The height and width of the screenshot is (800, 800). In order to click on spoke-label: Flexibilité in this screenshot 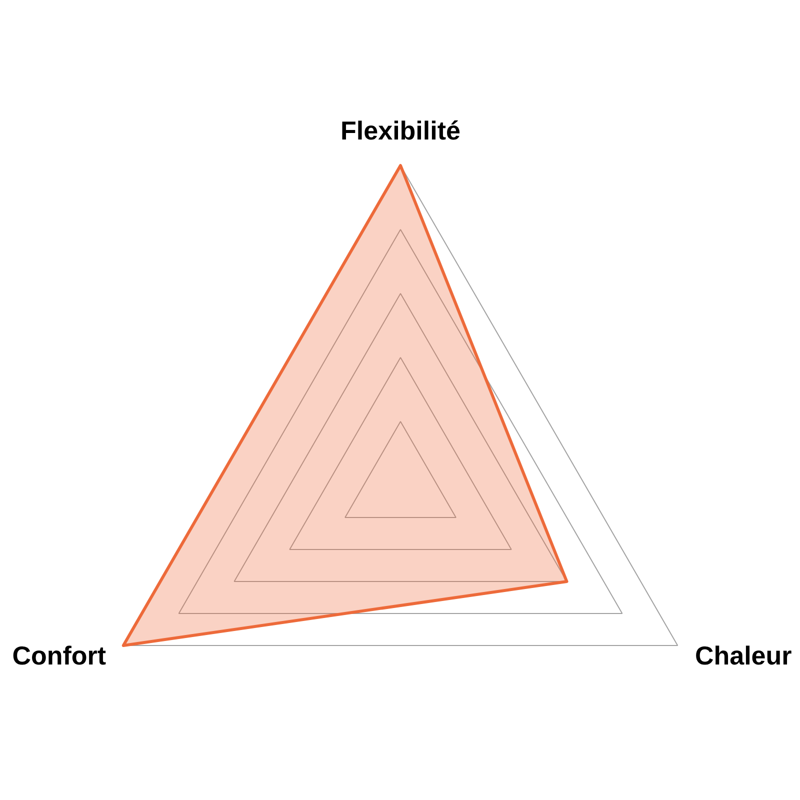, I will do `click(400, 131)`.